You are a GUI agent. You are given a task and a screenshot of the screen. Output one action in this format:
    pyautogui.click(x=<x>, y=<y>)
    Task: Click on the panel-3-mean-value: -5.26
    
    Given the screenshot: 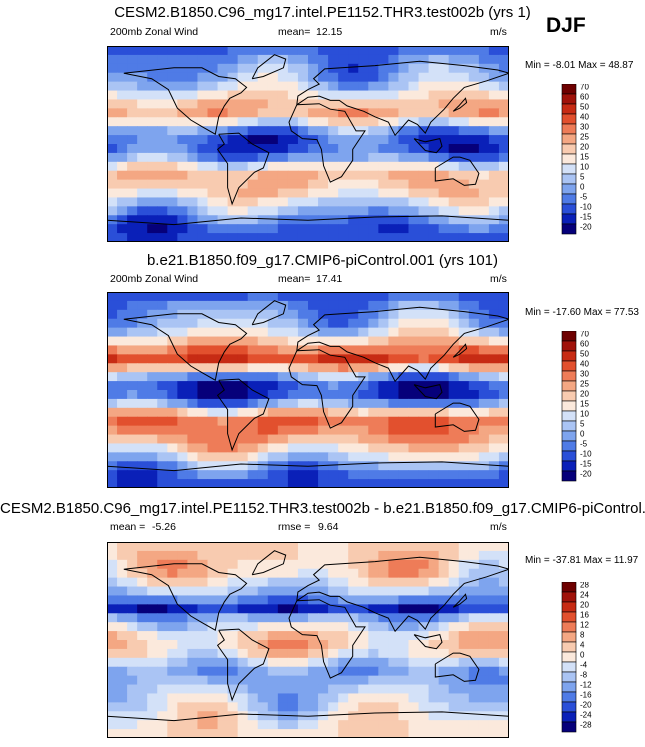 What is the action you would take?
    pyautogui.click(x=164, y=527)
    